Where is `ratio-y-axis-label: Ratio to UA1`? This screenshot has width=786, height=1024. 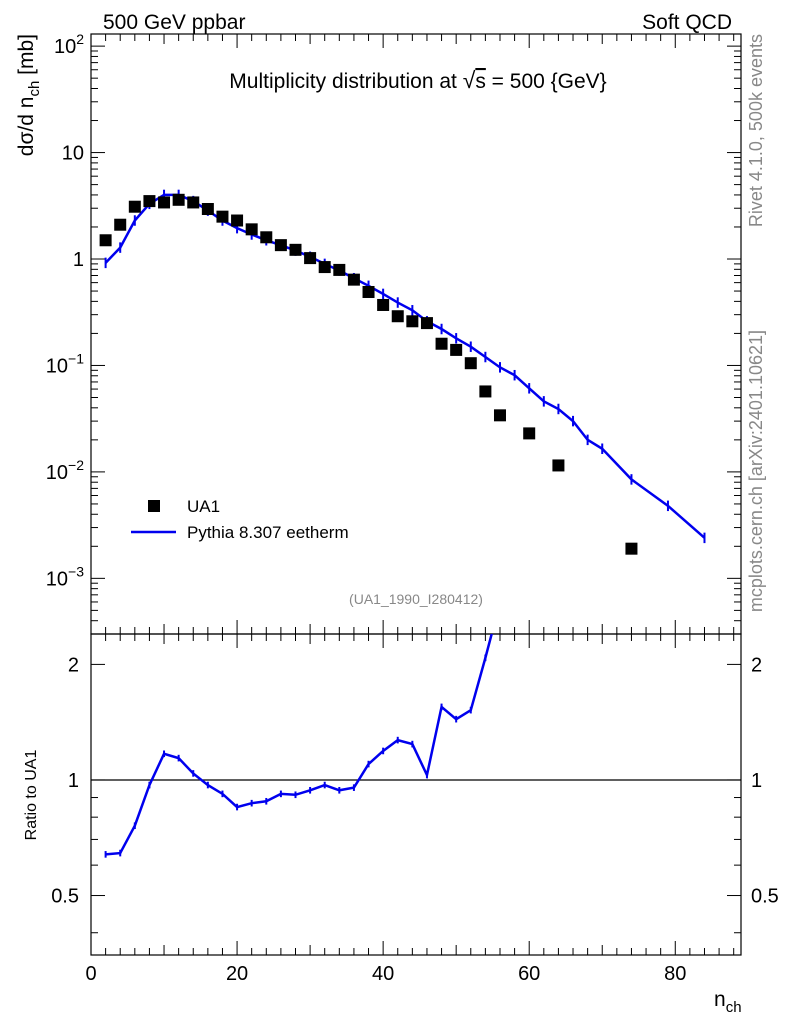 ratio-y-axis-label: Ratio to UA1 is located at coordinates (31, 795).